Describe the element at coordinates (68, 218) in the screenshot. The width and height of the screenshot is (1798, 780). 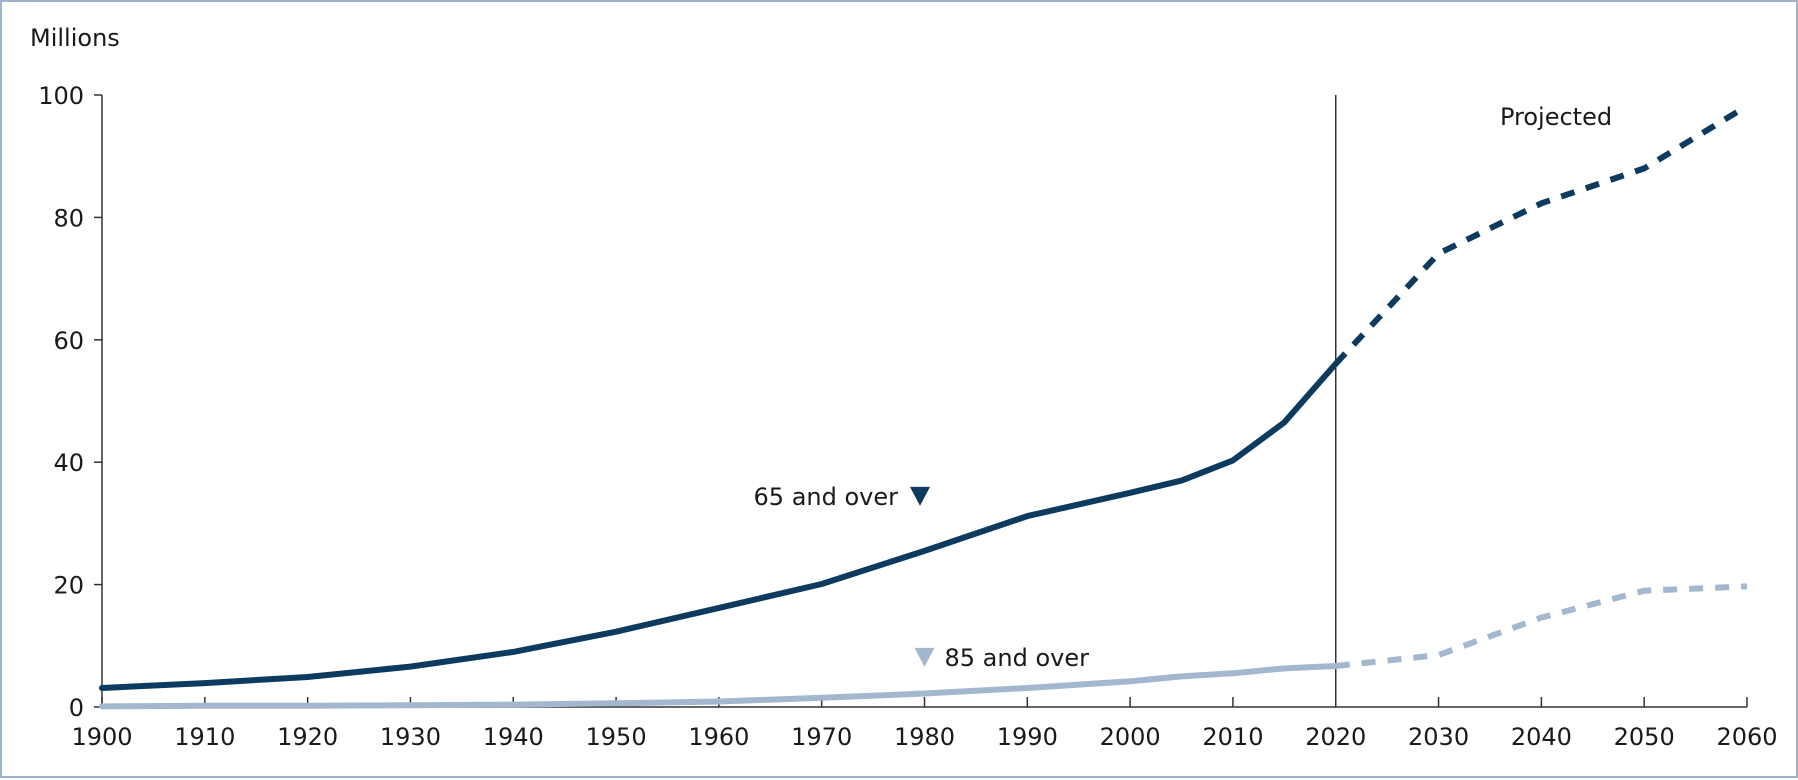
I see `y-tick-label: 80` at that location.